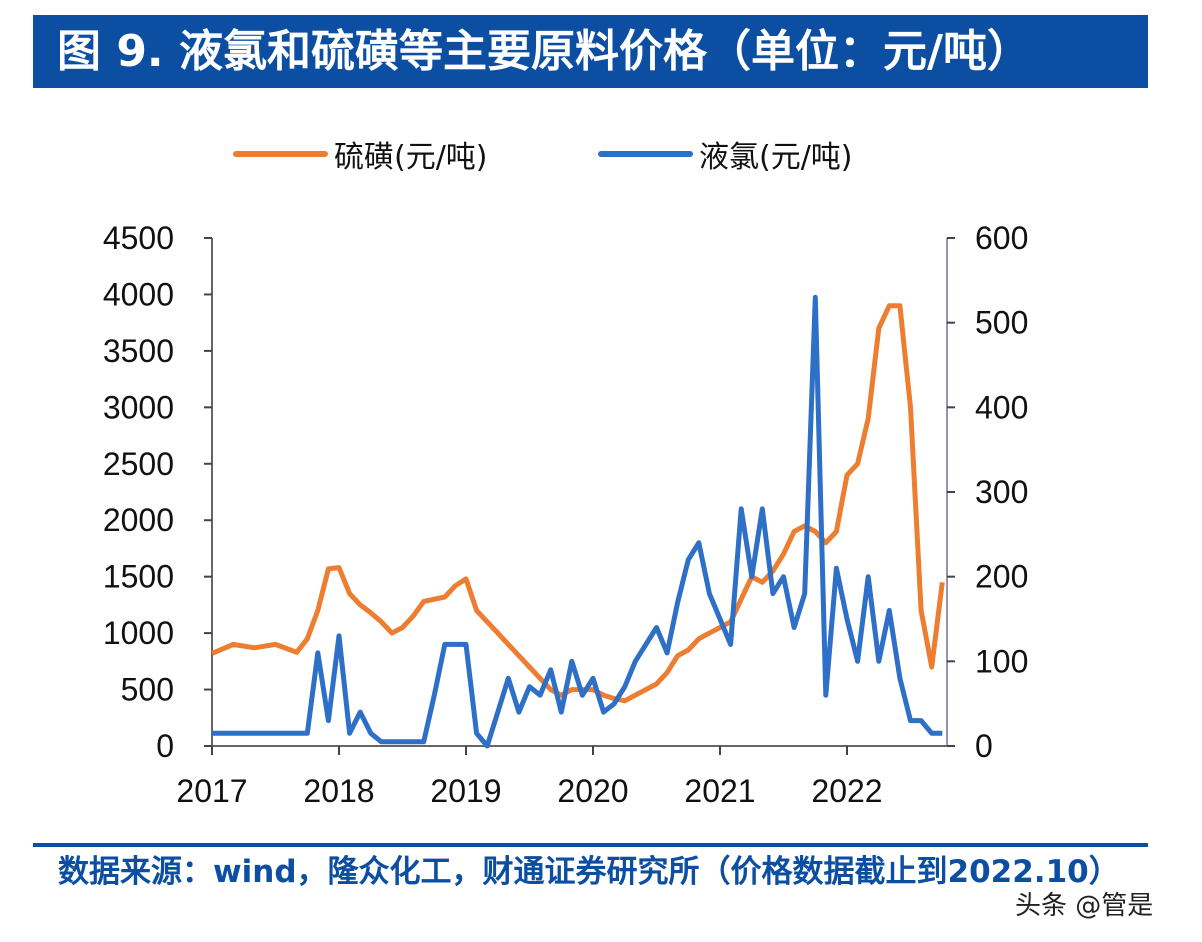 The width and height of the screenshot is (1202, 942). I want to click on legend-swatch-sulfur, so click(280, 154).